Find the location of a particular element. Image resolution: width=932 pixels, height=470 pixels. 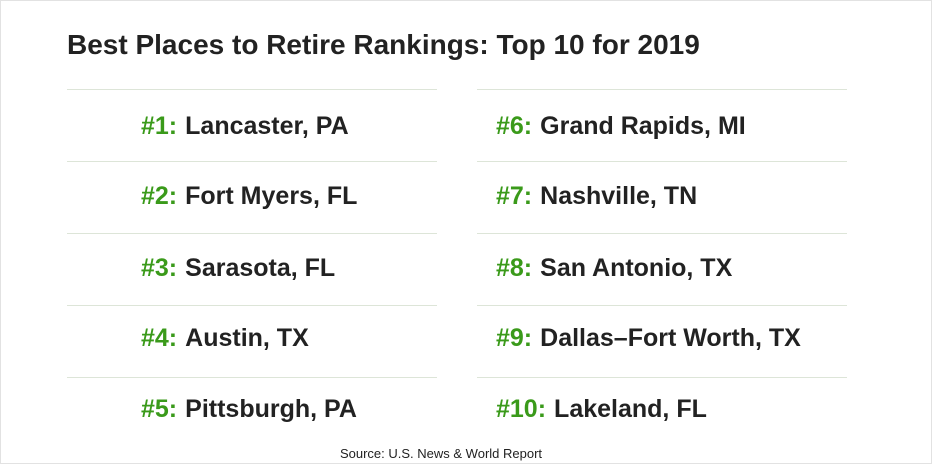

ranking-item: #4: Austin, TX is located at coordinates (225, 338).